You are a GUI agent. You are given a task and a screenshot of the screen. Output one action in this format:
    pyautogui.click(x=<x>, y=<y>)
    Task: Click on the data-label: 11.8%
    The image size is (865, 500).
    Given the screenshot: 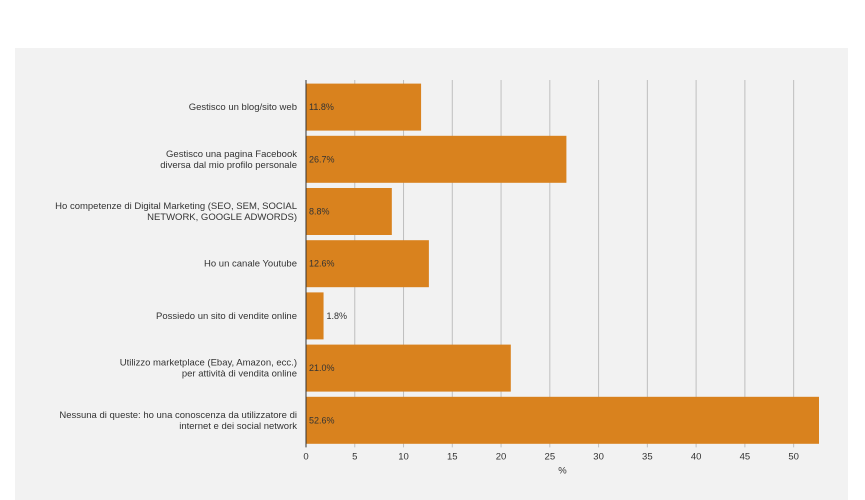 What is the action you would take?
    pyautogui.click(x=321, y=107)
    